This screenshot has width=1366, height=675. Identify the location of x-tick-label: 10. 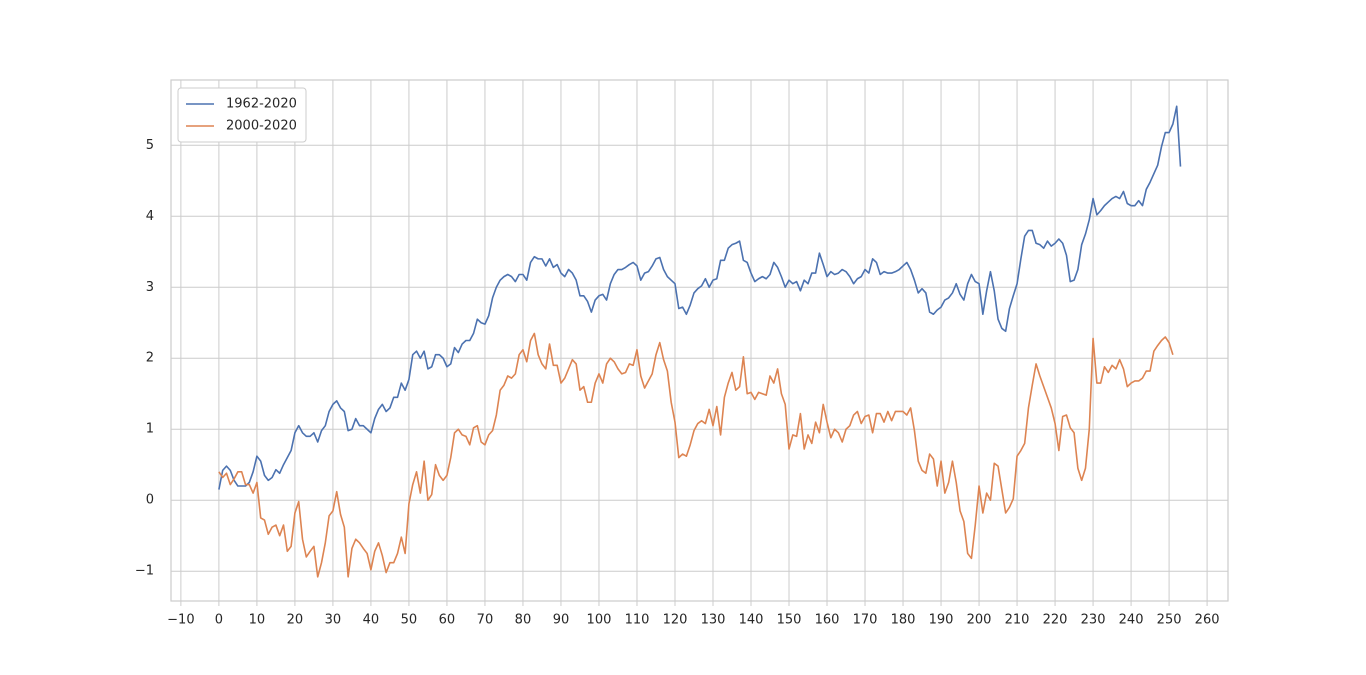
(257, 620).